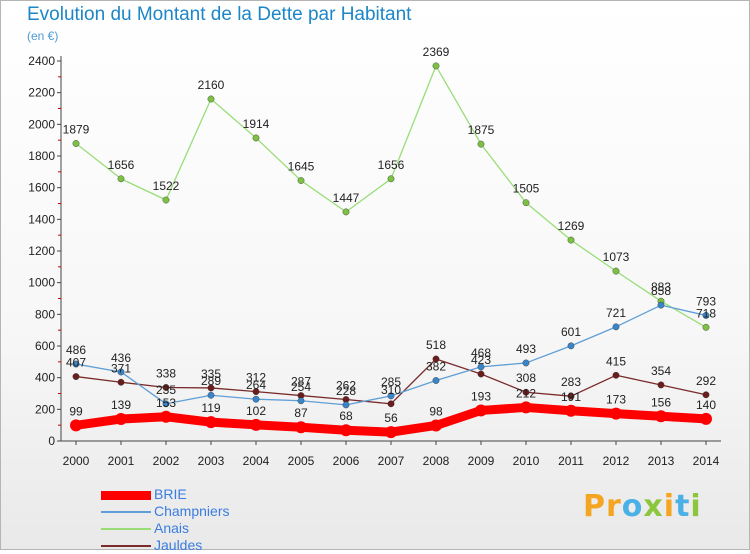 This screenshot has height=554, width=750. Describe the element at coordinates (661, 371) in the screenshot. I see `data-label-jauldes: 354` at that location.